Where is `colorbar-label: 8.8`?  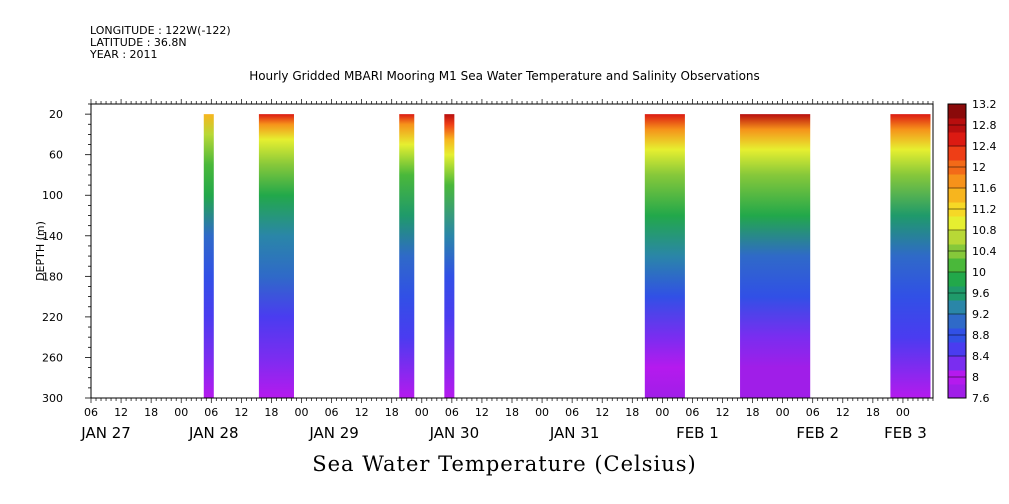 colorbar-label: 8.8 is located at coordinates (981, 335).